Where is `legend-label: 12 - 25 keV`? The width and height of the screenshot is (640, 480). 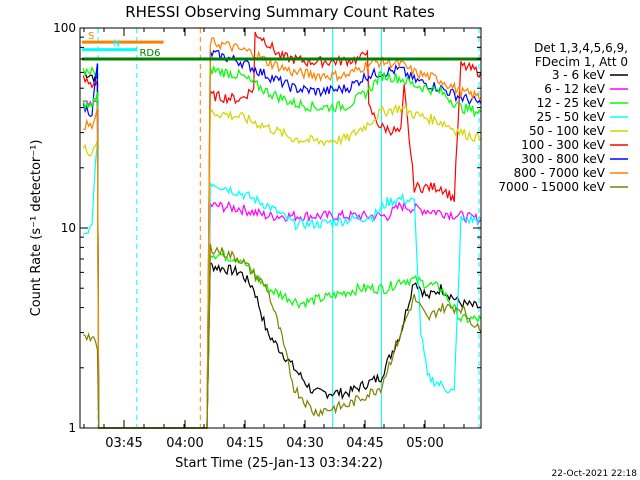 legend-label: 12 - 25 keV is located at coordinates (571, 103).